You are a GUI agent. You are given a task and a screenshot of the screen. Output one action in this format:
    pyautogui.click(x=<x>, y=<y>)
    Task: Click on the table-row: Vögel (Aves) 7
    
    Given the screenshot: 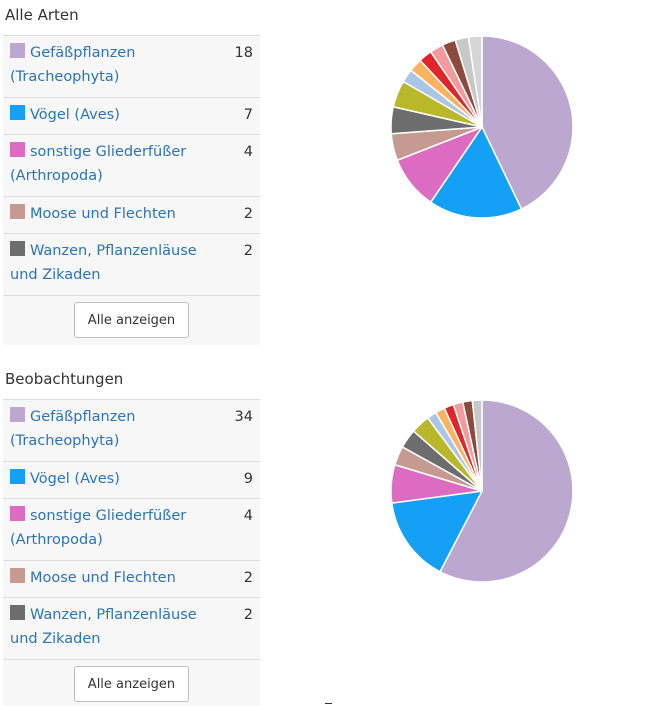 What is the action you would take?
    pyautogui.click(x=131, y=115)
    